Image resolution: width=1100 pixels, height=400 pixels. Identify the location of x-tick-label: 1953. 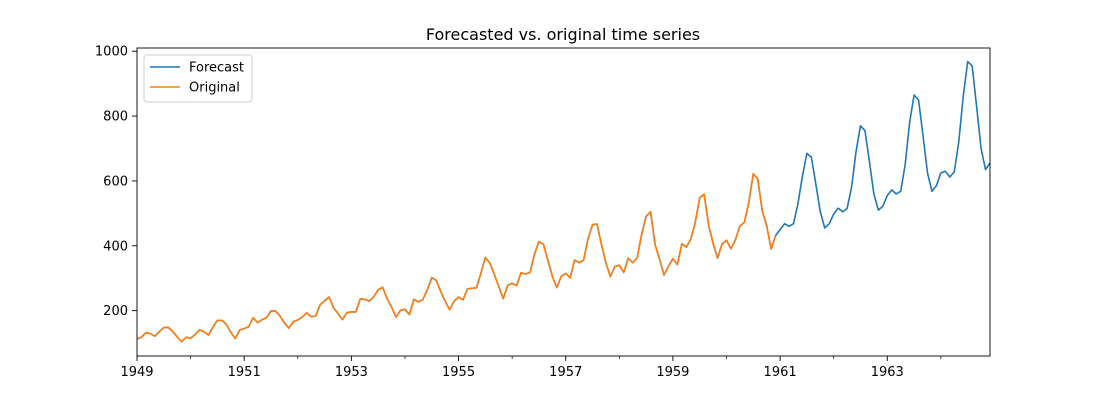
(351, 372).